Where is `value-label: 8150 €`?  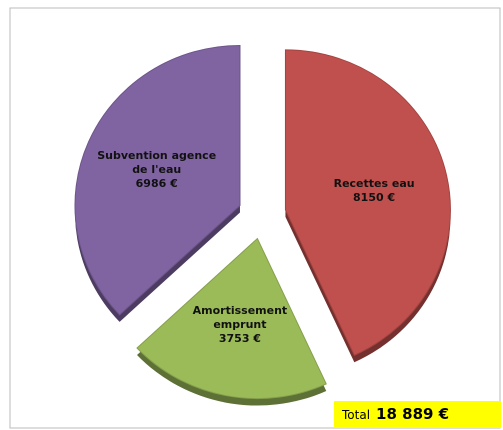 value-label: 8150 € is located at coordinates (374, 198).